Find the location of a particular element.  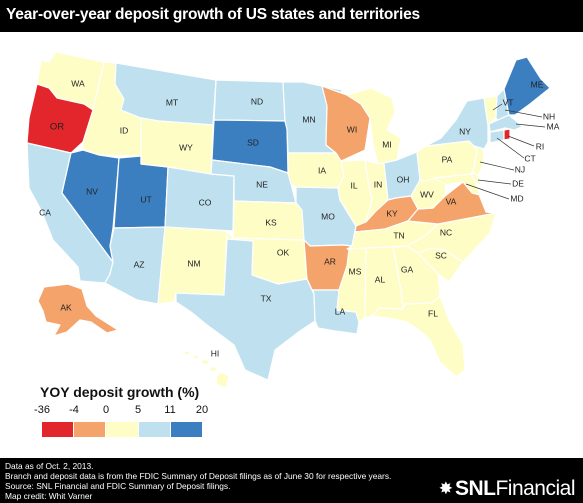

label-VA: VA is located at coordinates (451, 201).